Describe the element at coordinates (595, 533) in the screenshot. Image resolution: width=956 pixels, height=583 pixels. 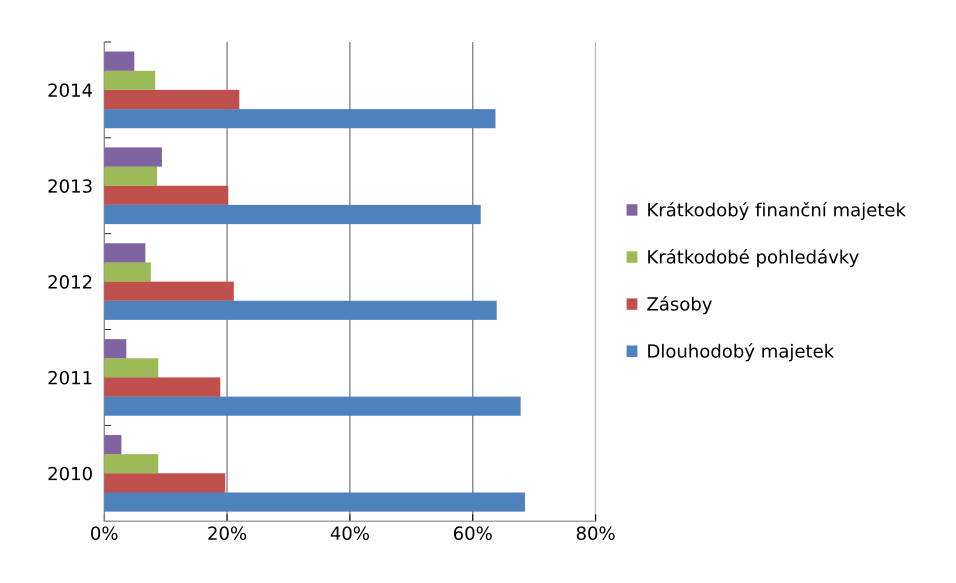
I see `x-tick-label: 80%` at that location.